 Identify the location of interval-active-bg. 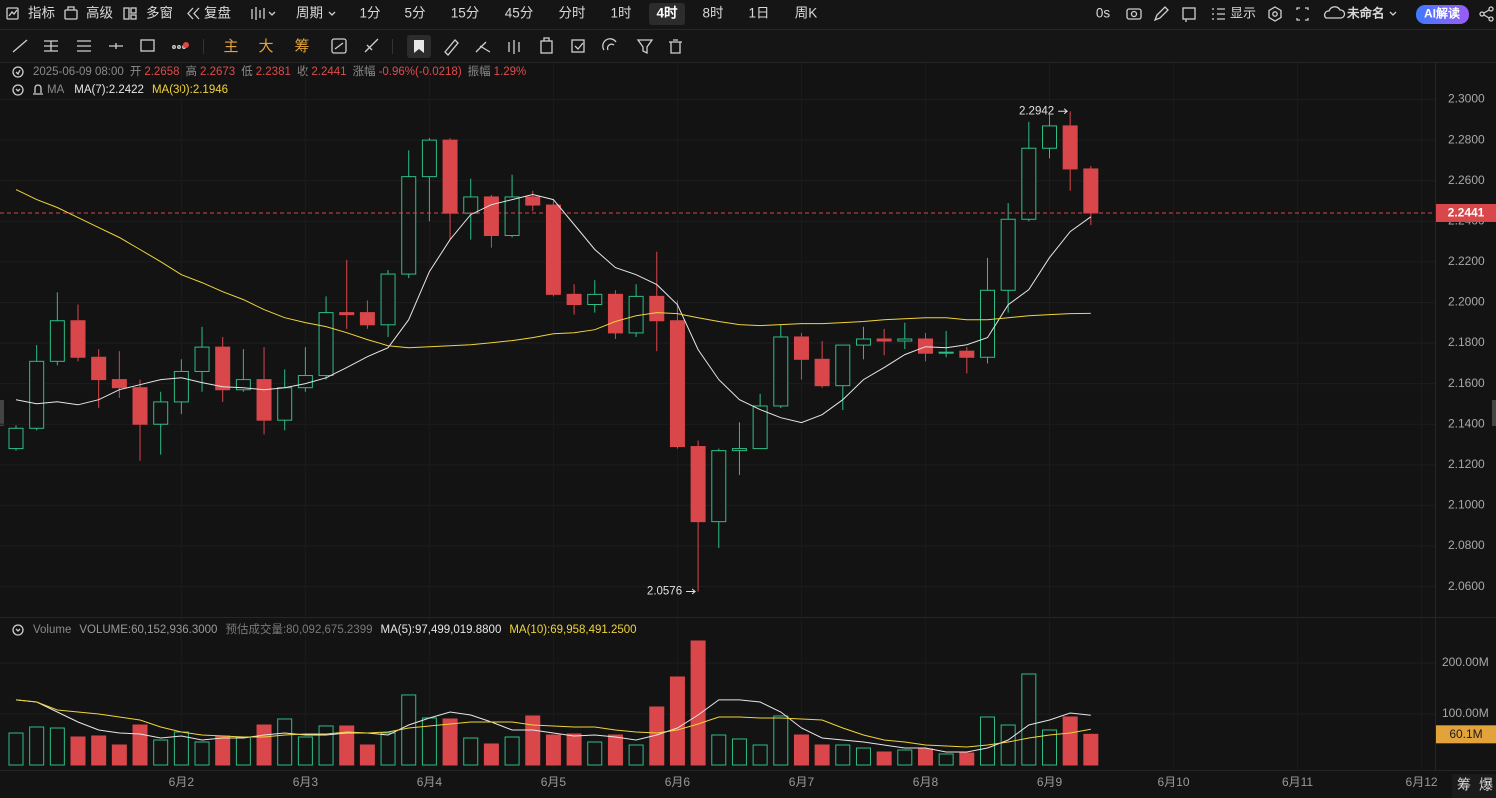
(667, 14).